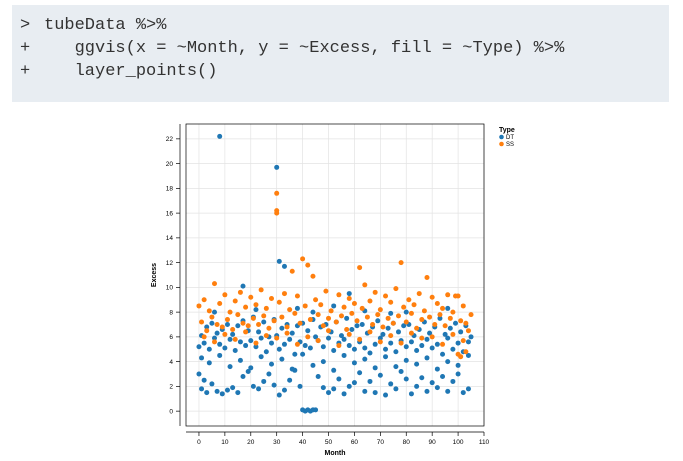  I want to click on y-tick-label: 6, so click(171, 337).